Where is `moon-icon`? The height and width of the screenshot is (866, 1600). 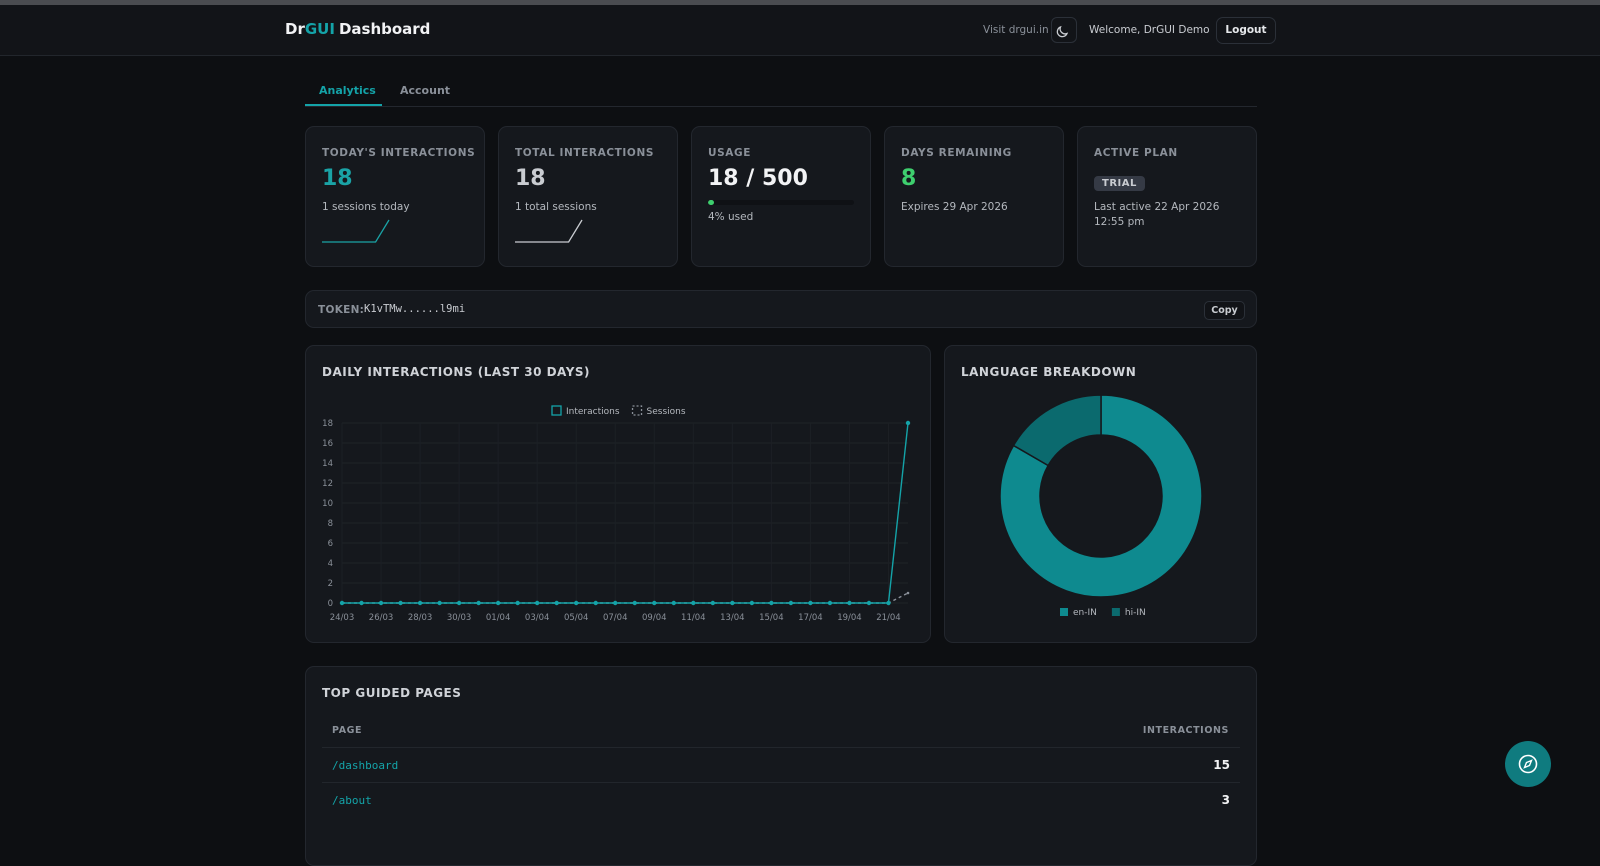 moon-icon is located at coordinates (1062, 31).